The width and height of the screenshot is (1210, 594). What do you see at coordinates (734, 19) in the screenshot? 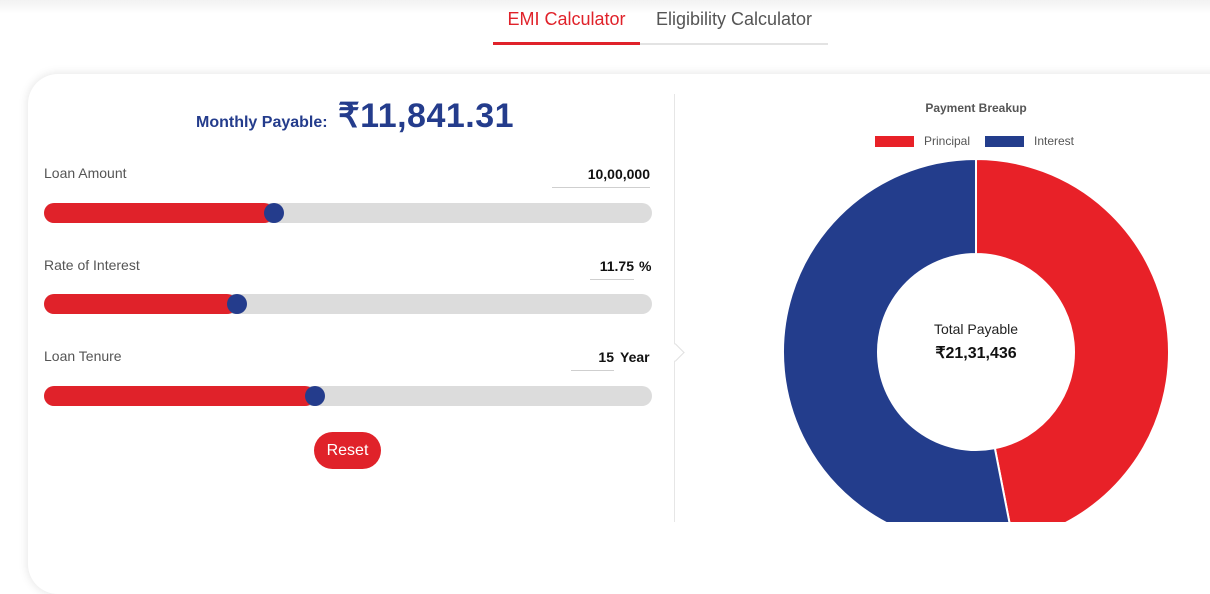
I see `tab-eligibility-label: Eligibility Calculator` at bounding box center [734, 19].